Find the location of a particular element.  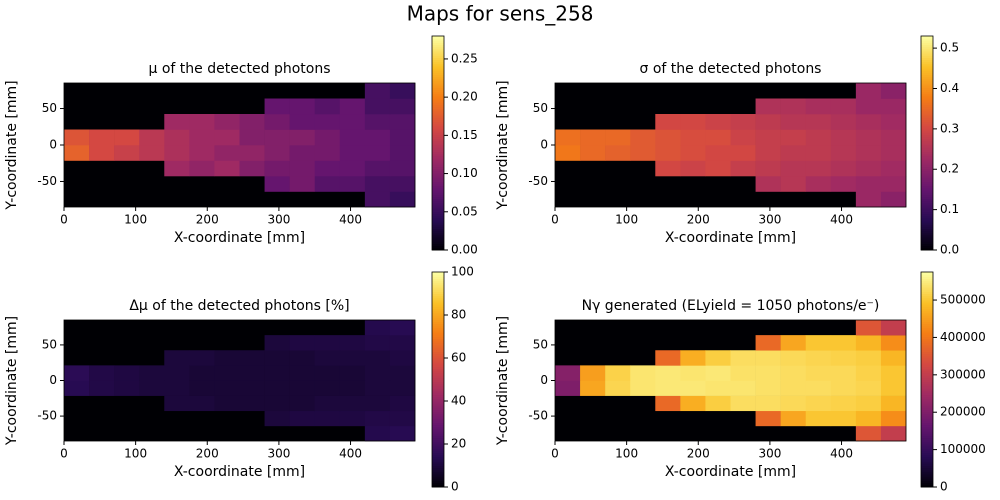

colorbar-tick-label: 60 is located at coordinates (458, 358).